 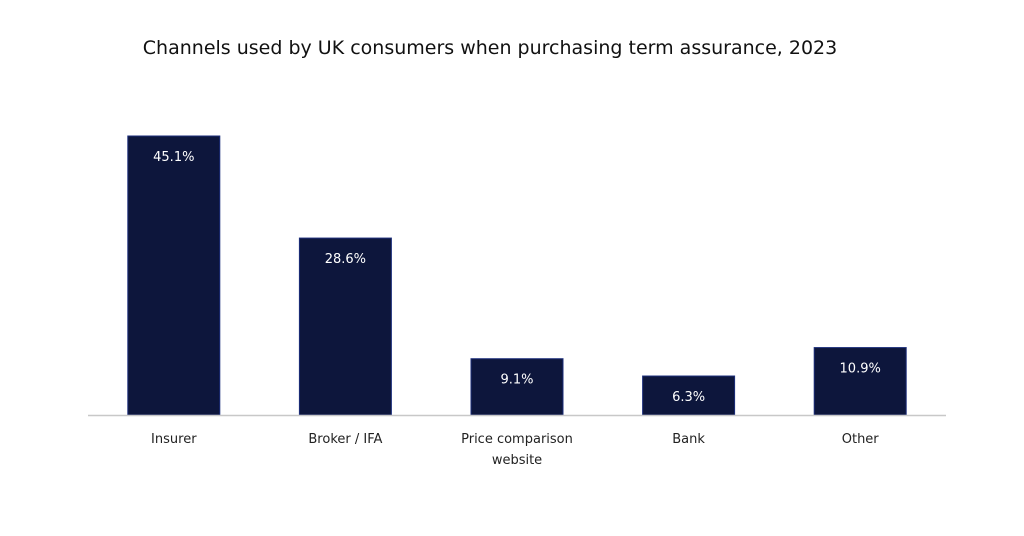 I want to click on bar-value-label: 6.3%, so click(x=688, y=397).